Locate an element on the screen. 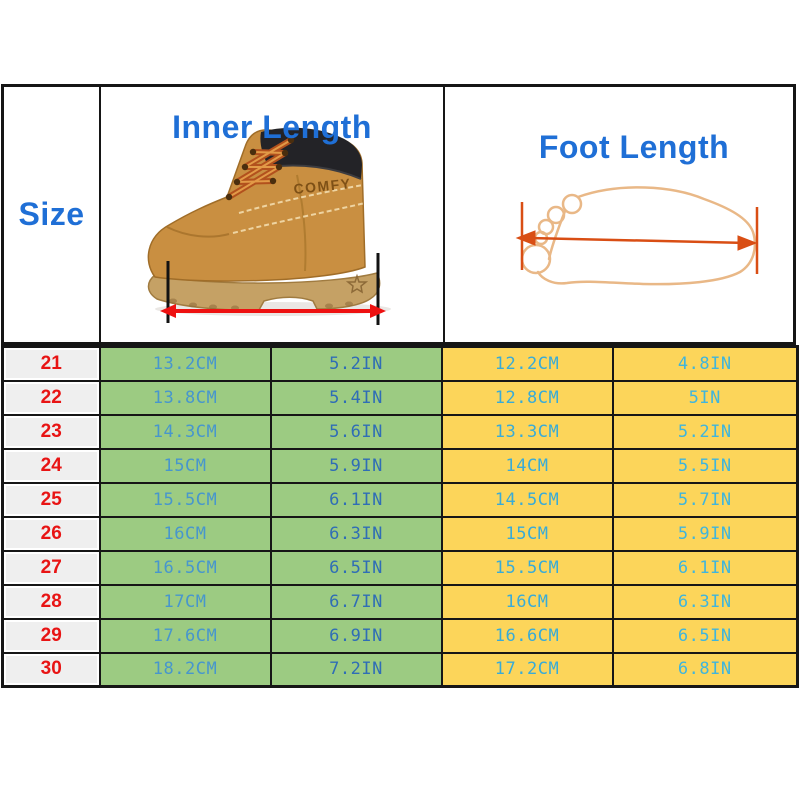  foot-length-in-cell: 5.2IN is located at coordinates (705, 431).